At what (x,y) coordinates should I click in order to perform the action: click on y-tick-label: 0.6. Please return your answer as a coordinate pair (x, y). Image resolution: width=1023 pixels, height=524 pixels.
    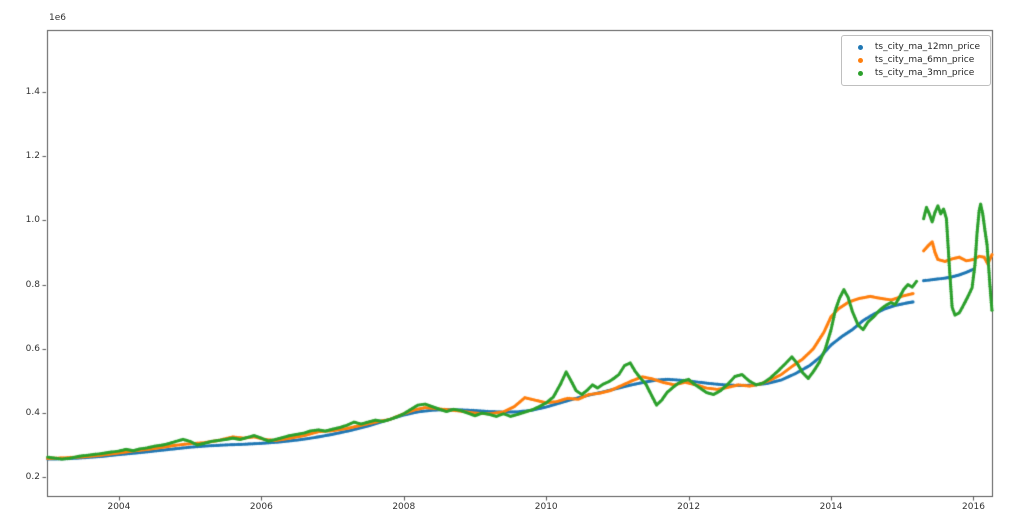
    Looking at the image, I should click on (32, 348).